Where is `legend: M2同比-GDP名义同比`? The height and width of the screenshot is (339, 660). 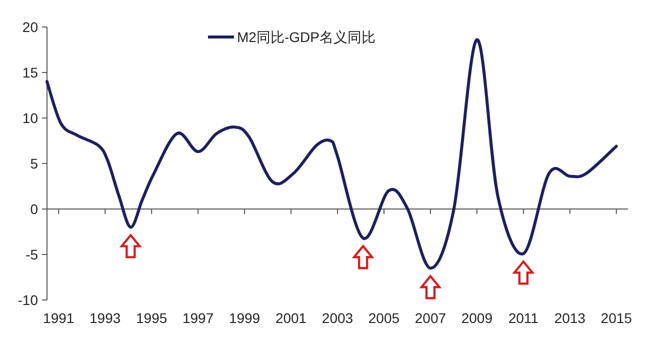 legend: M2同比-GDP名义同比 is located at coordinates (292, 37).